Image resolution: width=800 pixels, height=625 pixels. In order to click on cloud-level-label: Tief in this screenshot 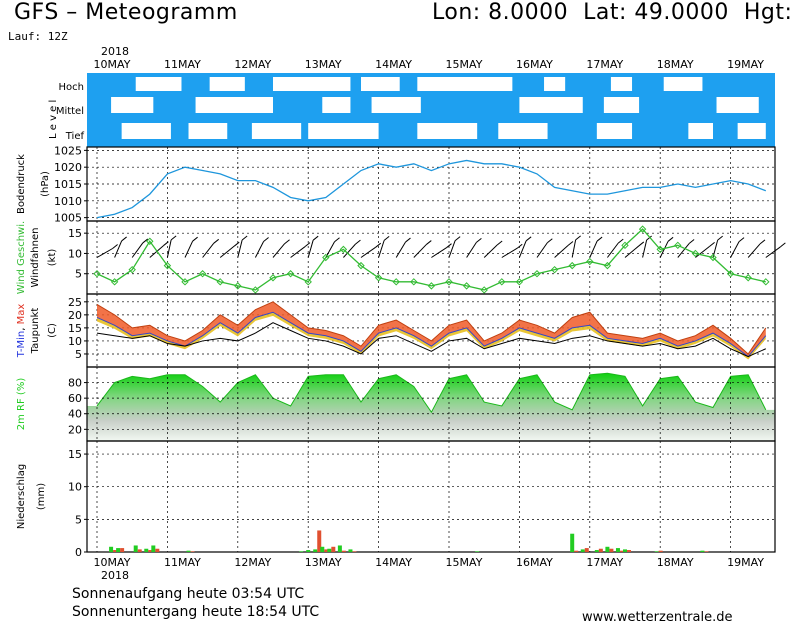, I will do `click(75, 136)`.